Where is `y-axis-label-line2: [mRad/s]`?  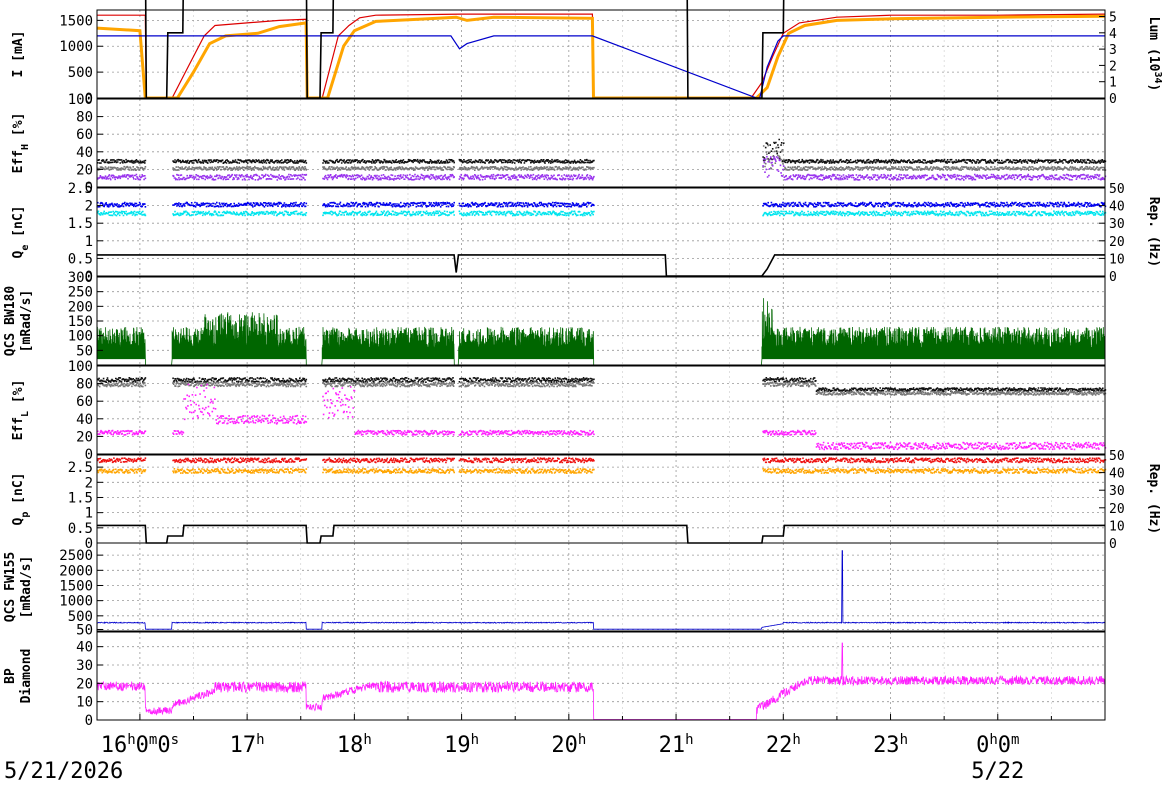
y-axis-label-line2: [mRad/s] is located at coordinates (26, 321).